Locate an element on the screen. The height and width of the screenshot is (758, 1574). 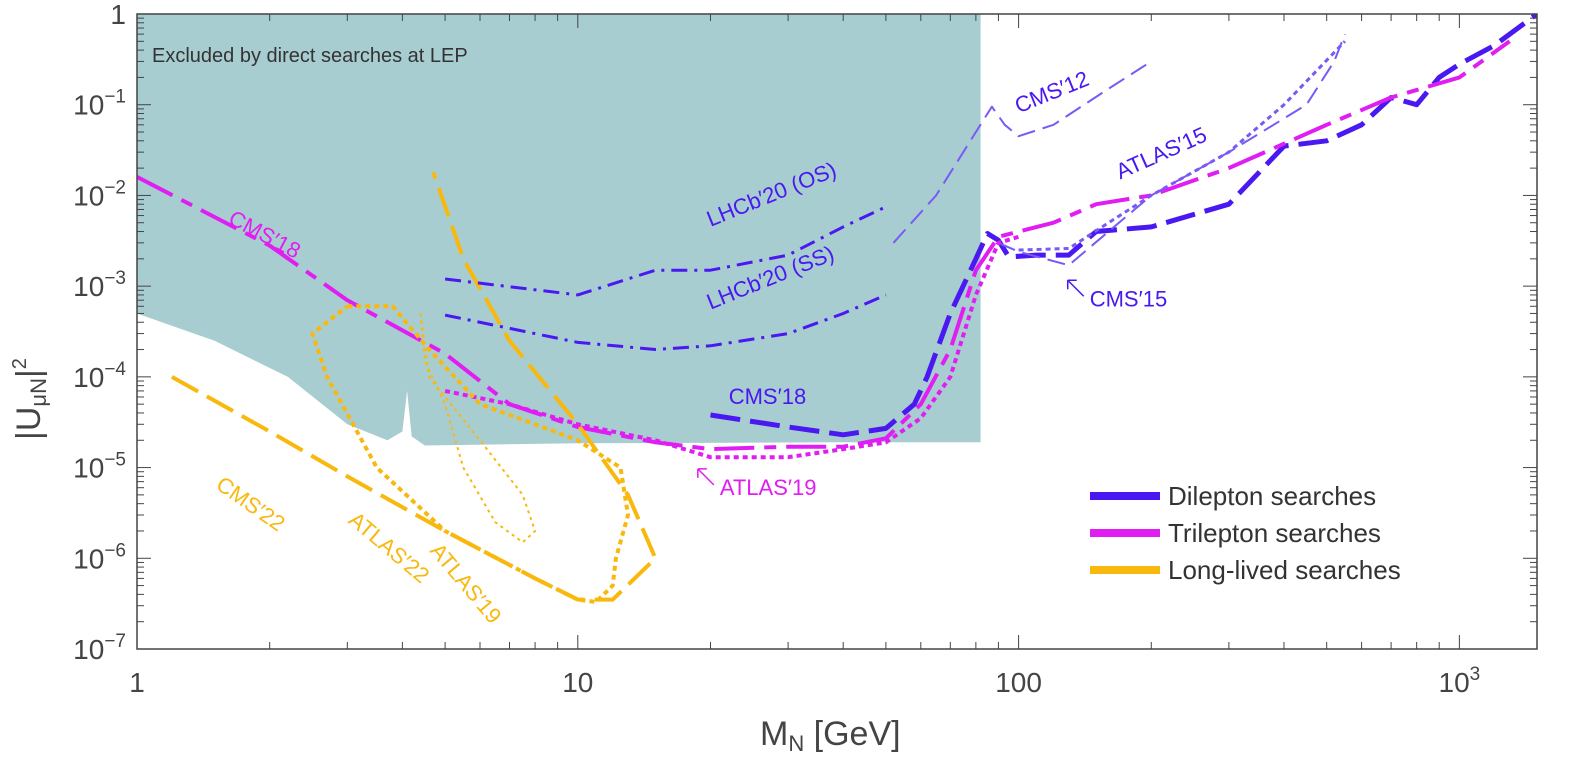
y-tick-label: 10⁻⁶ is located at coordinates (99, 557).